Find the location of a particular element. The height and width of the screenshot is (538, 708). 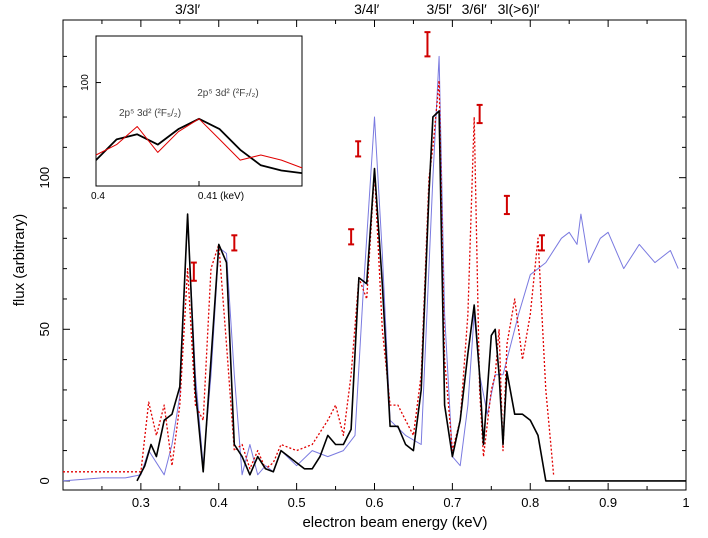

x-tick-label: 0.5 is located at coordinates (297, 502).